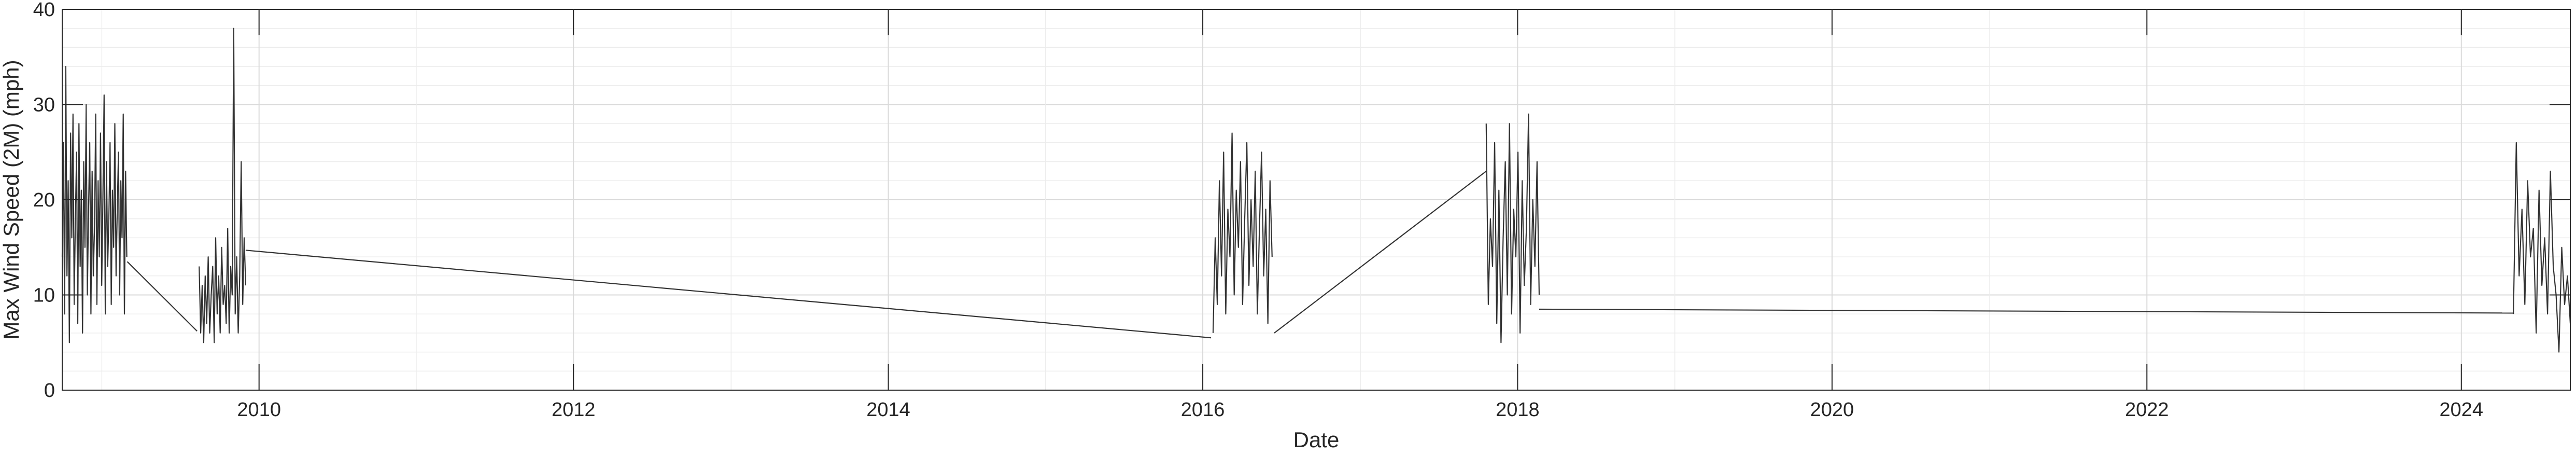 The height and width of the screenshot is (455, 2576). Describe the element at coordinates (49, 391) in the screenshot. I see `y-tick-label: 0` at that location.